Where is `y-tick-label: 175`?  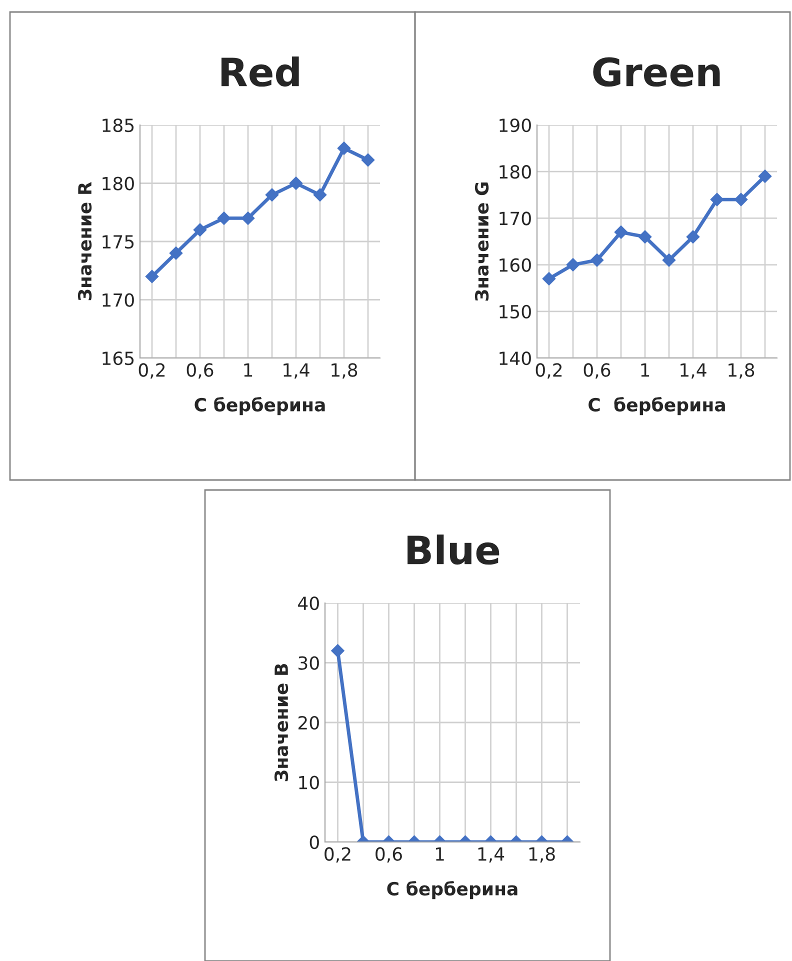 y-tick-label: 175 is located at coordinates (118, 242).